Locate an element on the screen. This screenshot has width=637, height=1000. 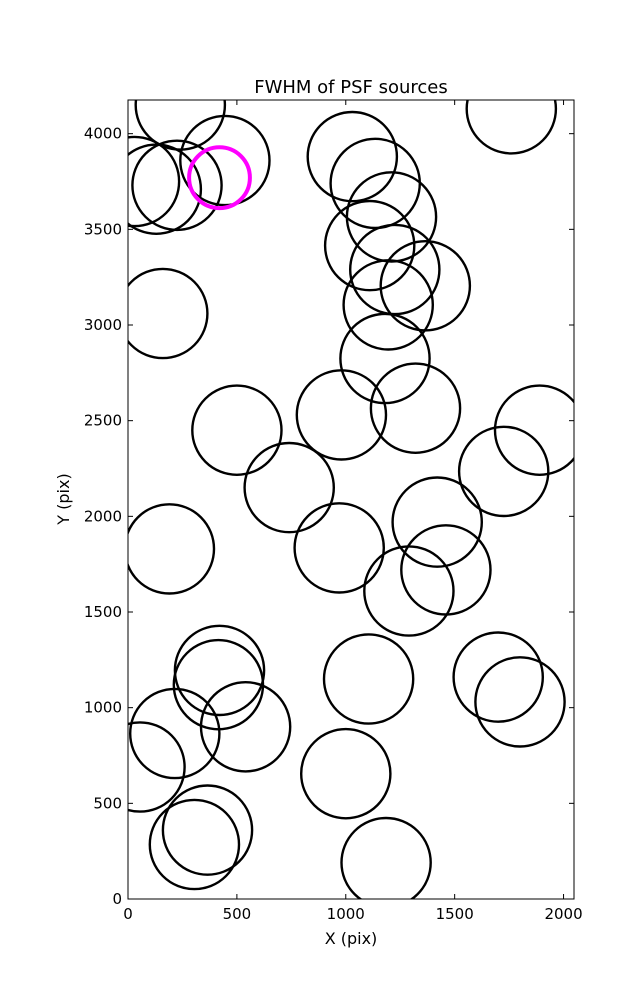
x-tick-label: 500 is located at coordinates (237, 914).